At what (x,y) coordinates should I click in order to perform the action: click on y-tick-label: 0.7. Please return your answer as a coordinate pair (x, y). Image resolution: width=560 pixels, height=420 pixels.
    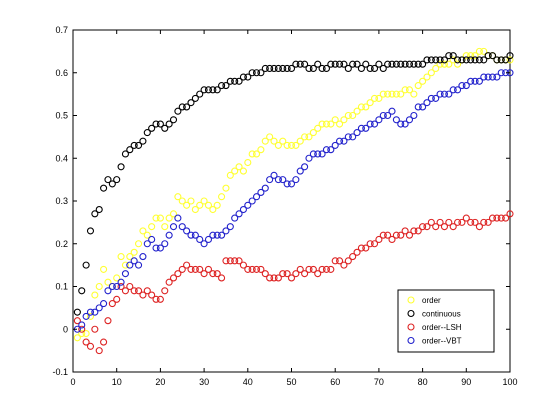
    Looking at the image, I should click on (61, 30).